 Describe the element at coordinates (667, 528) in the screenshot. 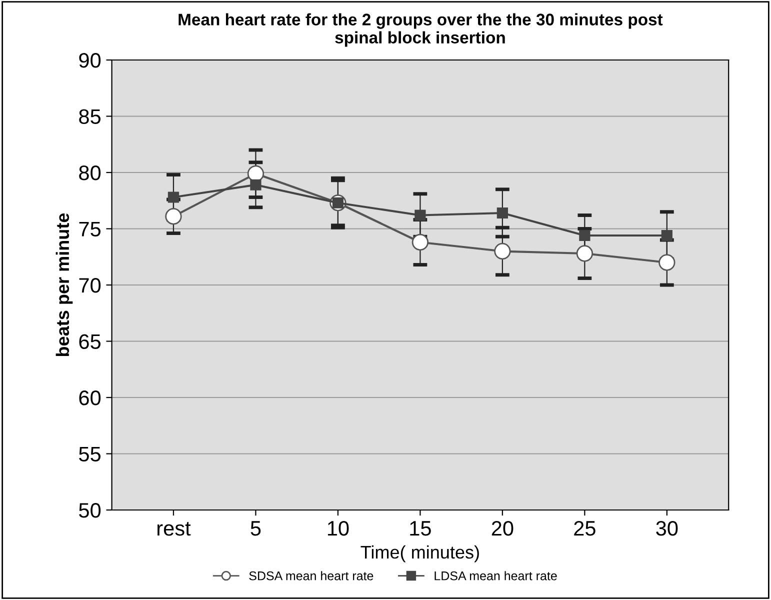

I see `x-tick-label: 30` at that location.